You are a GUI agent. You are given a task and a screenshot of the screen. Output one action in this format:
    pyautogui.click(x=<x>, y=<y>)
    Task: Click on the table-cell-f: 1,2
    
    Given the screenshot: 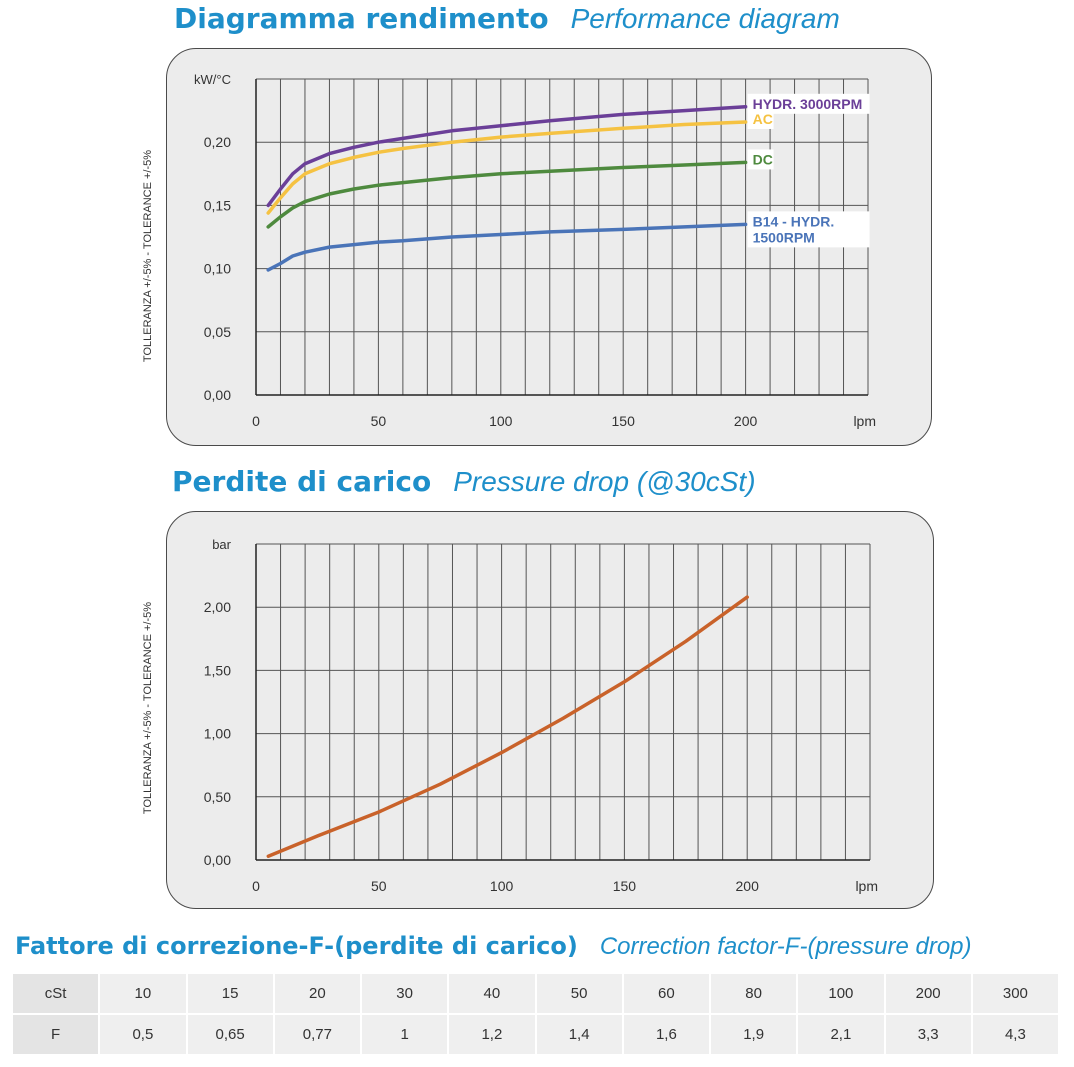 What is the action you would take?
    pyautogui.click(x=492, y=1034)
    